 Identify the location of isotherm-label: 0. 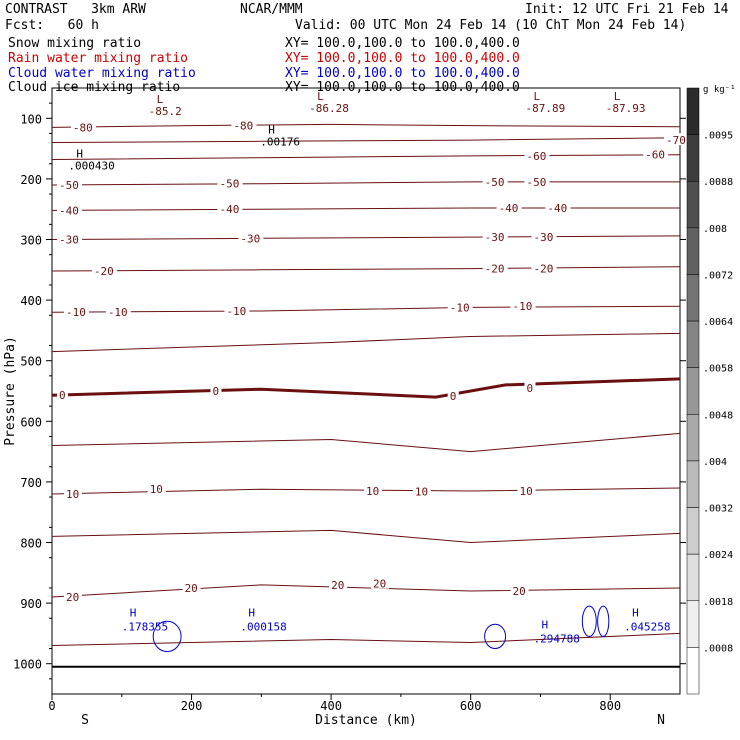
(62, 395).